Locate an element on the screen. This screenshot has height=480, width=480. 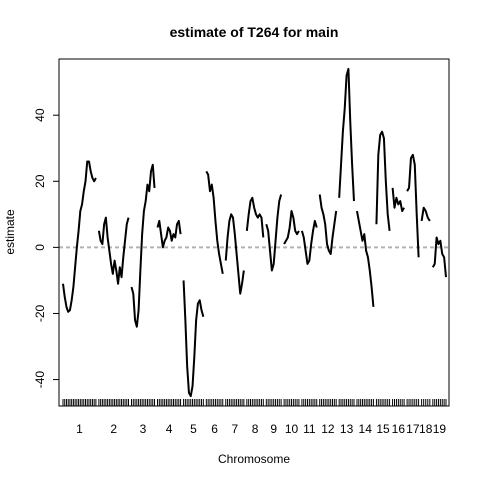
x-tick-label: 4 is located at coordinates (169, 429).